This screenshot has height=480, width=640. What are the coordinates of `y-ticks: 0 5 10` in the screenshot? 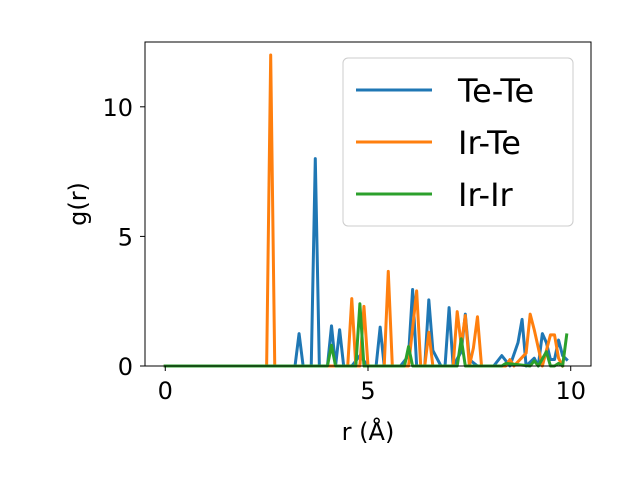 It's located at (123, 237).